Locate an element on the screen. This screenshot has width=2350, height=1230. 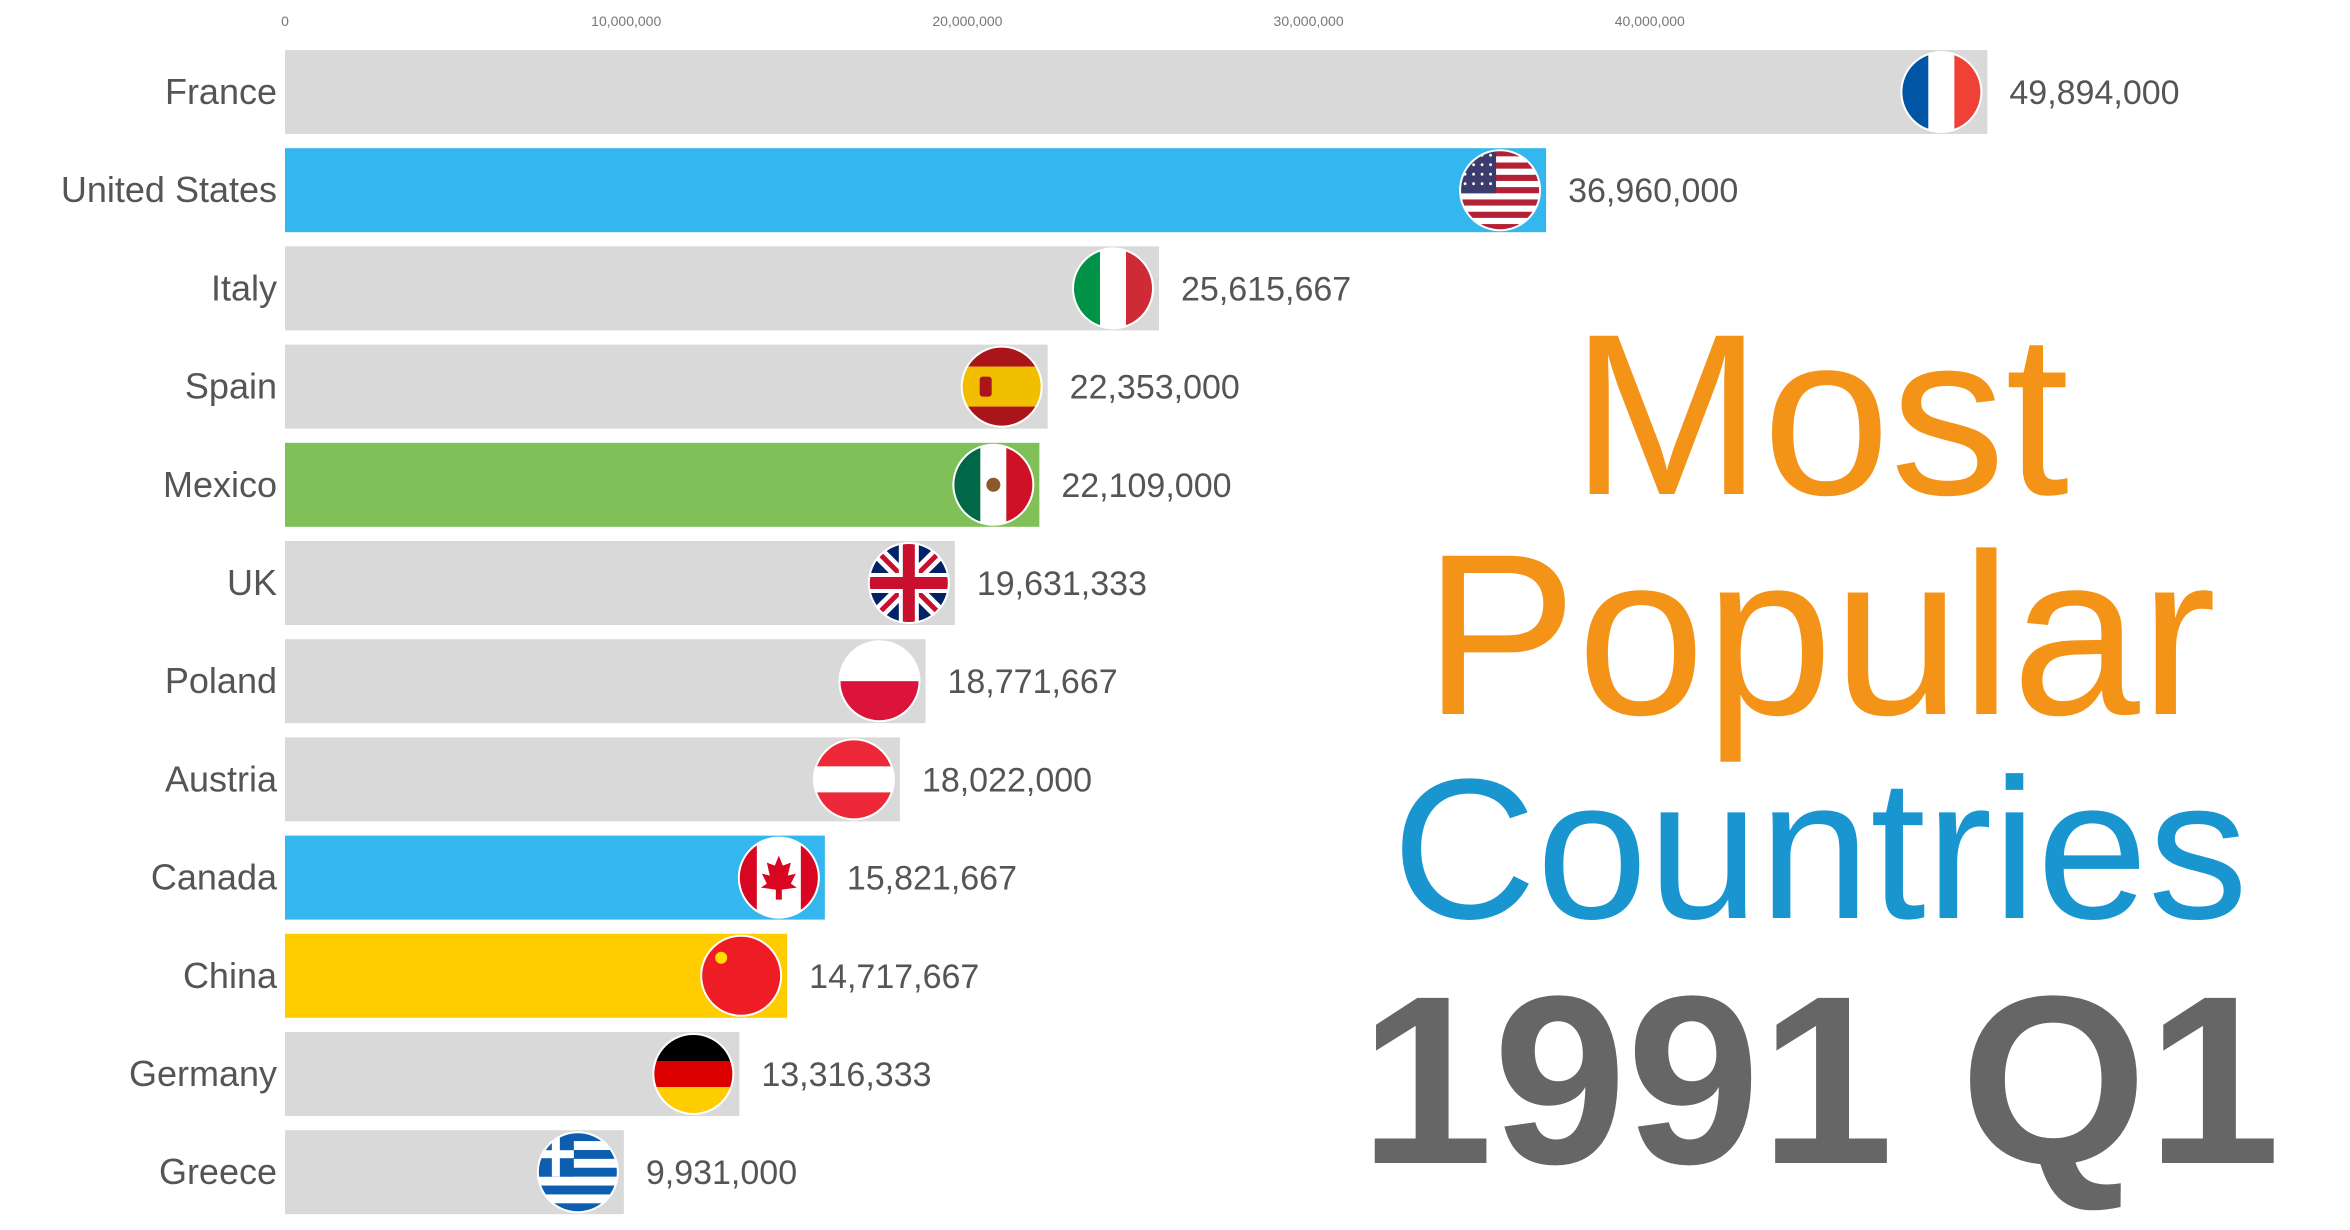
bar-row: United States 36,960,000 is located at coordinates (899, 190).